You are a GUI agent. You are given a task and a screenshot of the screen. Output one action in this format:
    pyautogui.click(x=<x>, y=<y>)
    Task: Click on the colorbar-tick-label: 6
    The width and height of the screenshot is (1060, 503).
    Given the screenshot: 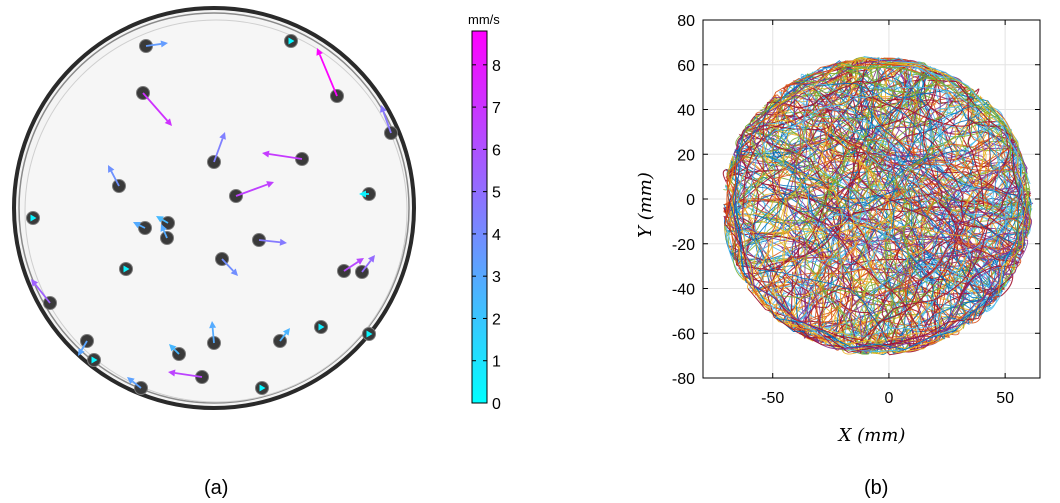 What is the action you would take?
    pyautogui.click(x=496, y=150)
    